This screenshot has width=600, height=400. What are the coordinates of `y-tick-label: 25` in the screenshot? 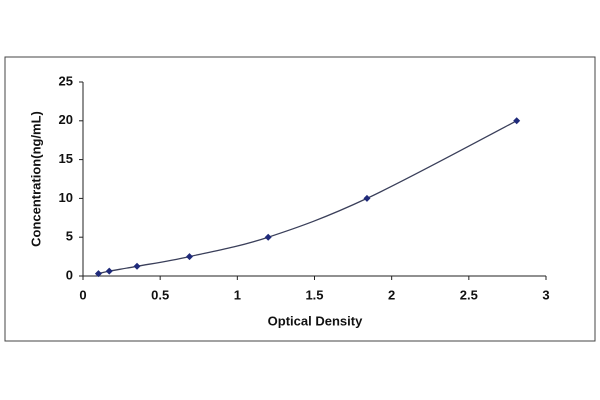 It's located at (66, 80).